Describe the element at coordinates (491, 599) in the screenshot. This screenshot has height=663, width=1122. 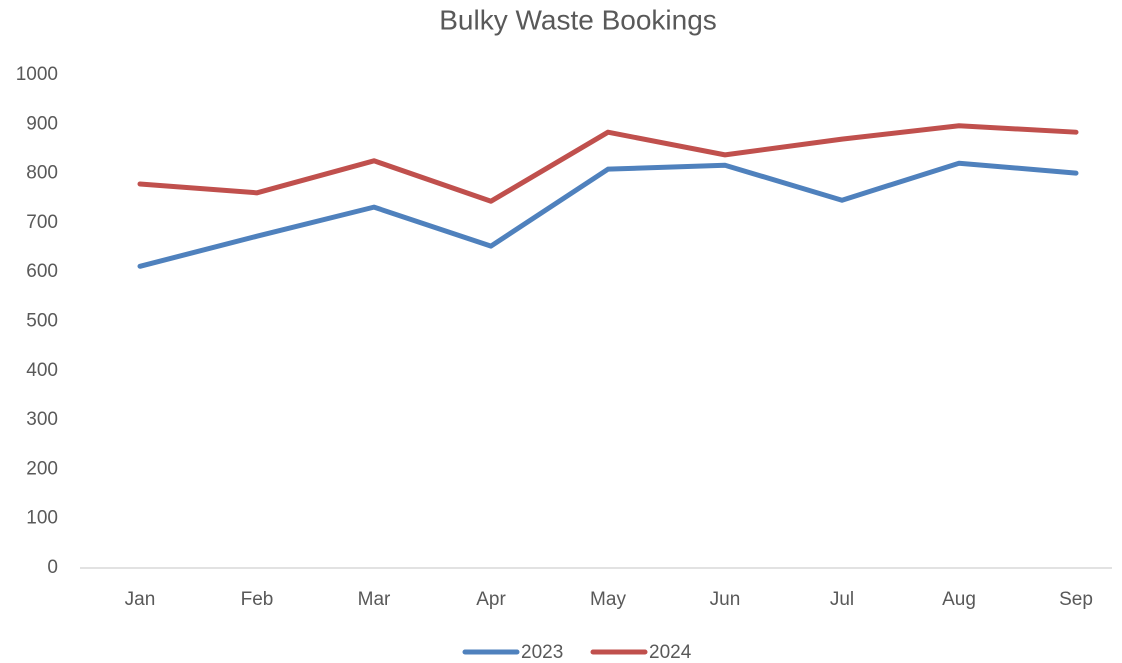
I see `x-tick-label: Apr` at that location.